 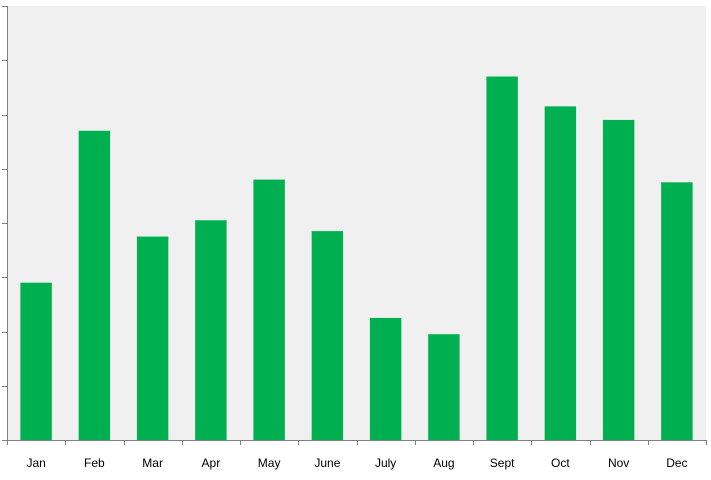 I want to click on x-tick-label: Aug, so click(x=443, y=463).